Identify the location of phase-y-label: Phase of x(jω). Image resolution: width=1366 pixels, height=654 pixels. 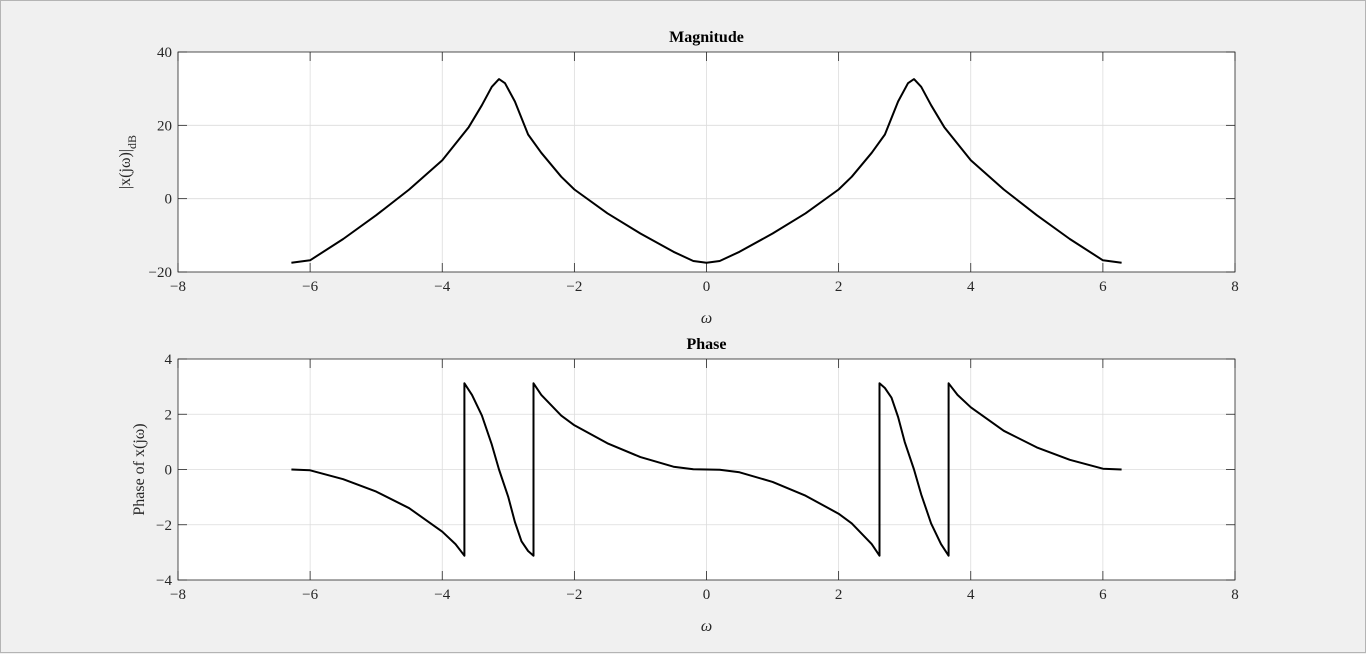
(139, 469).